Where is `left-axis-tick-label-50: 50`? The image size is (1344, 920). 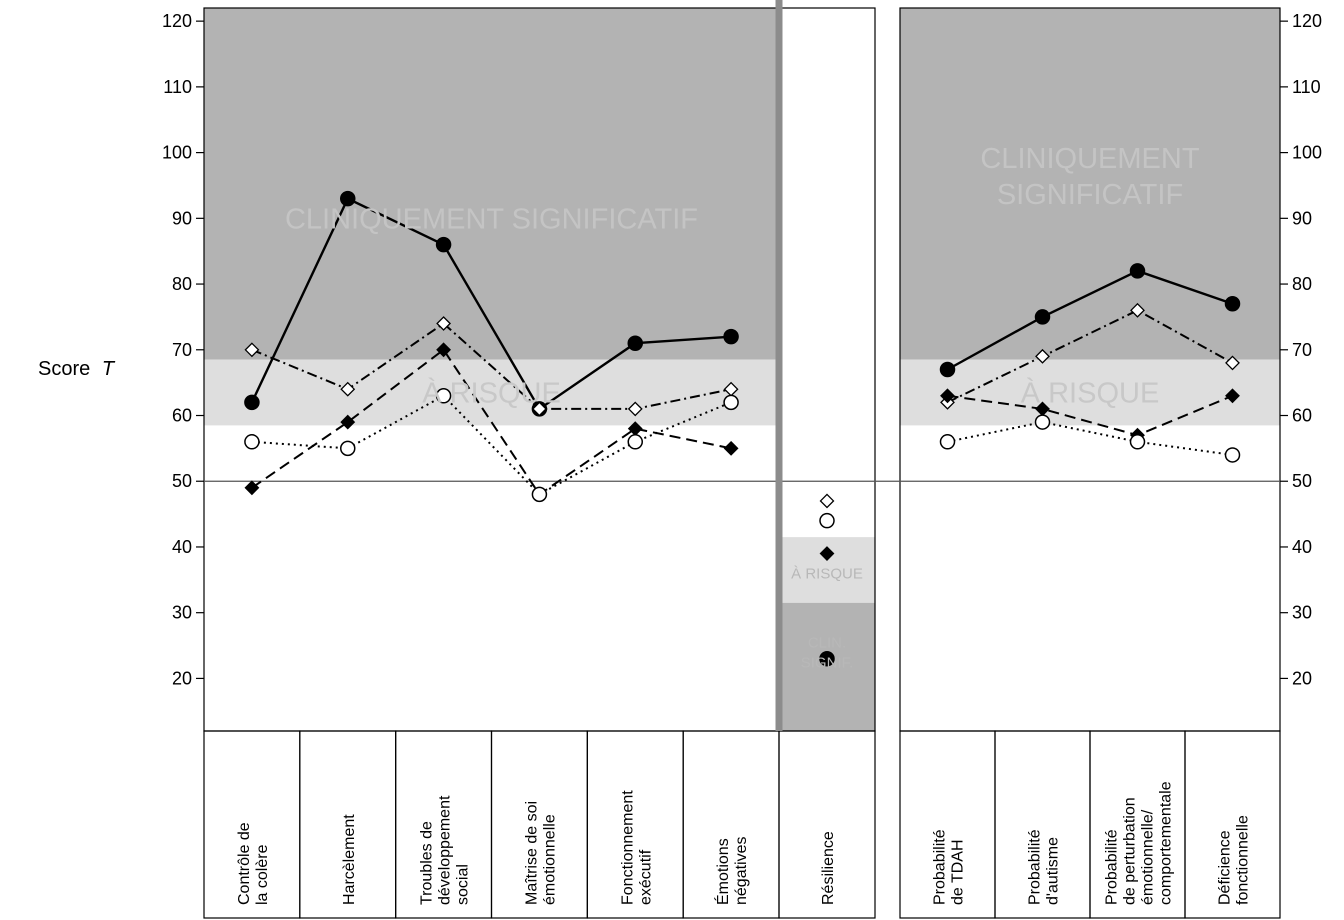
left-axis-tick-label-50: 50 is located at coordinates (182, 481).